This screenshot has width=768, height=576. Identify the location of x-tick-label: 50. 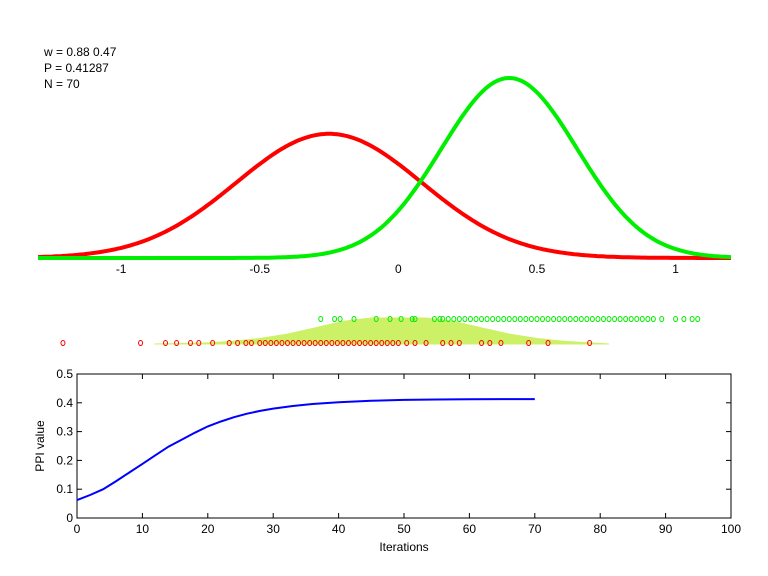
(404, 529).